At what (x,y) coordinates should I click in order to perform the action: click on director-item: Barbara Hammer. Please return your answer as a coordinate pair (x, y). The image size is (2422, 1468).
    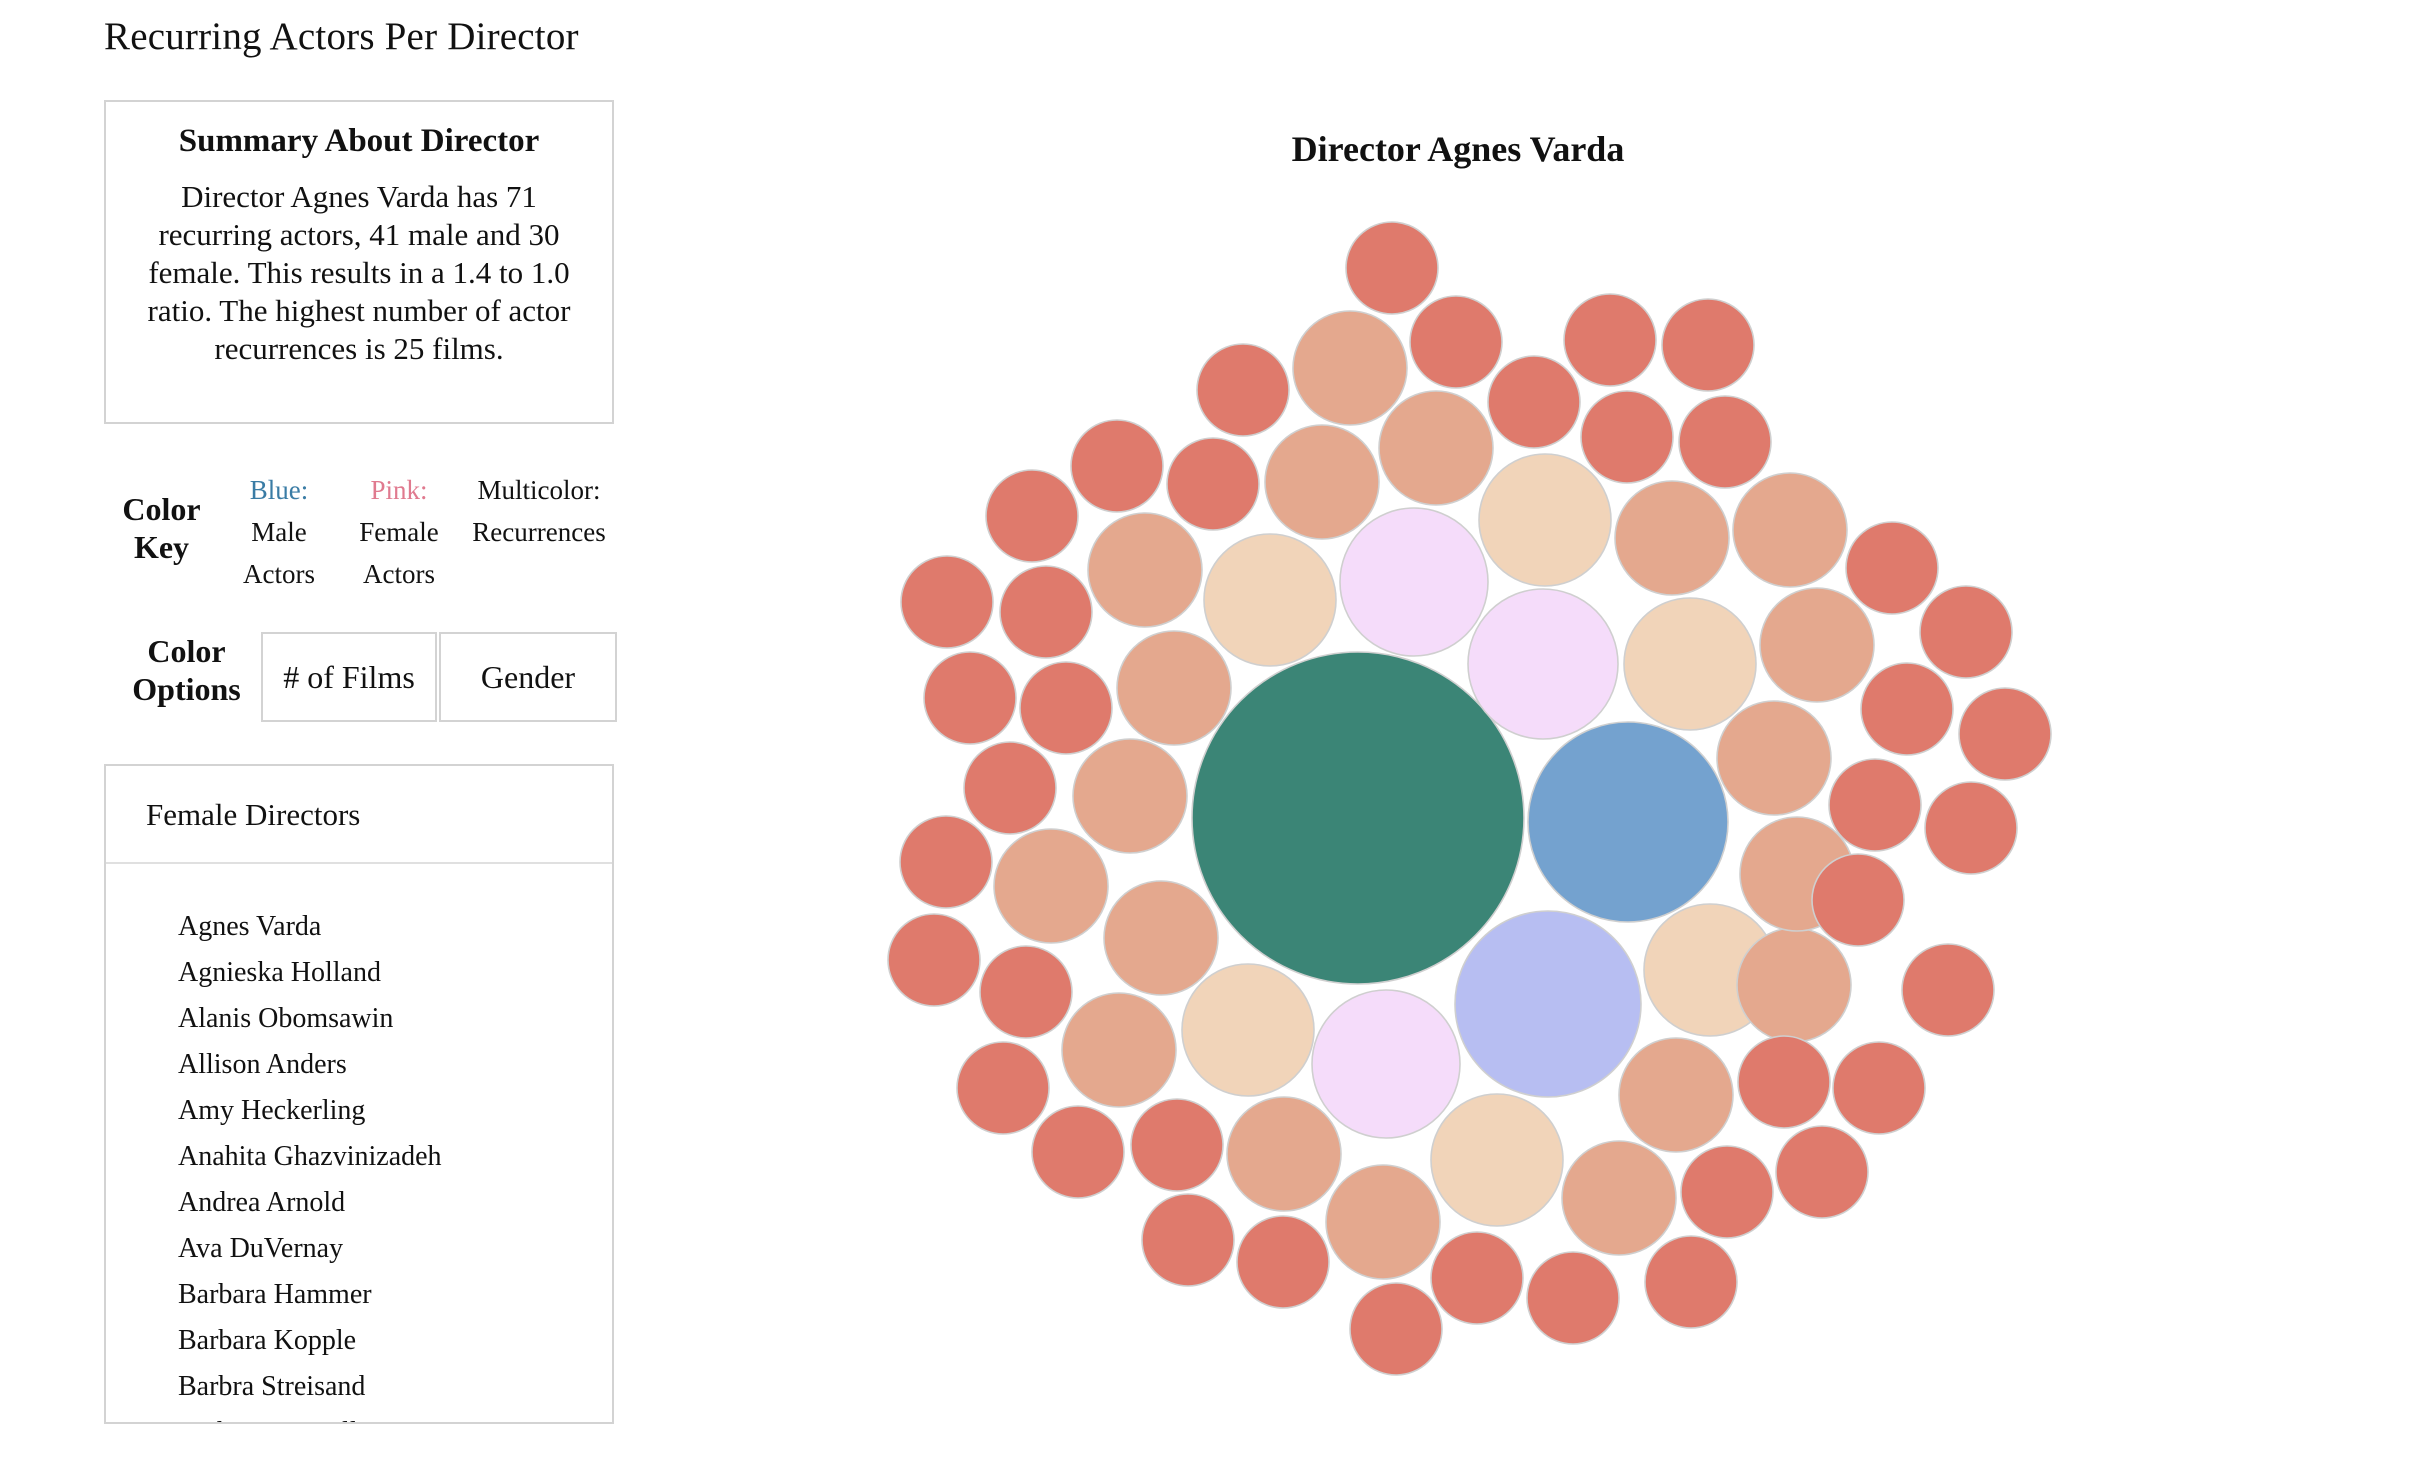
    Looking at the image, I should click on (275, 1294).